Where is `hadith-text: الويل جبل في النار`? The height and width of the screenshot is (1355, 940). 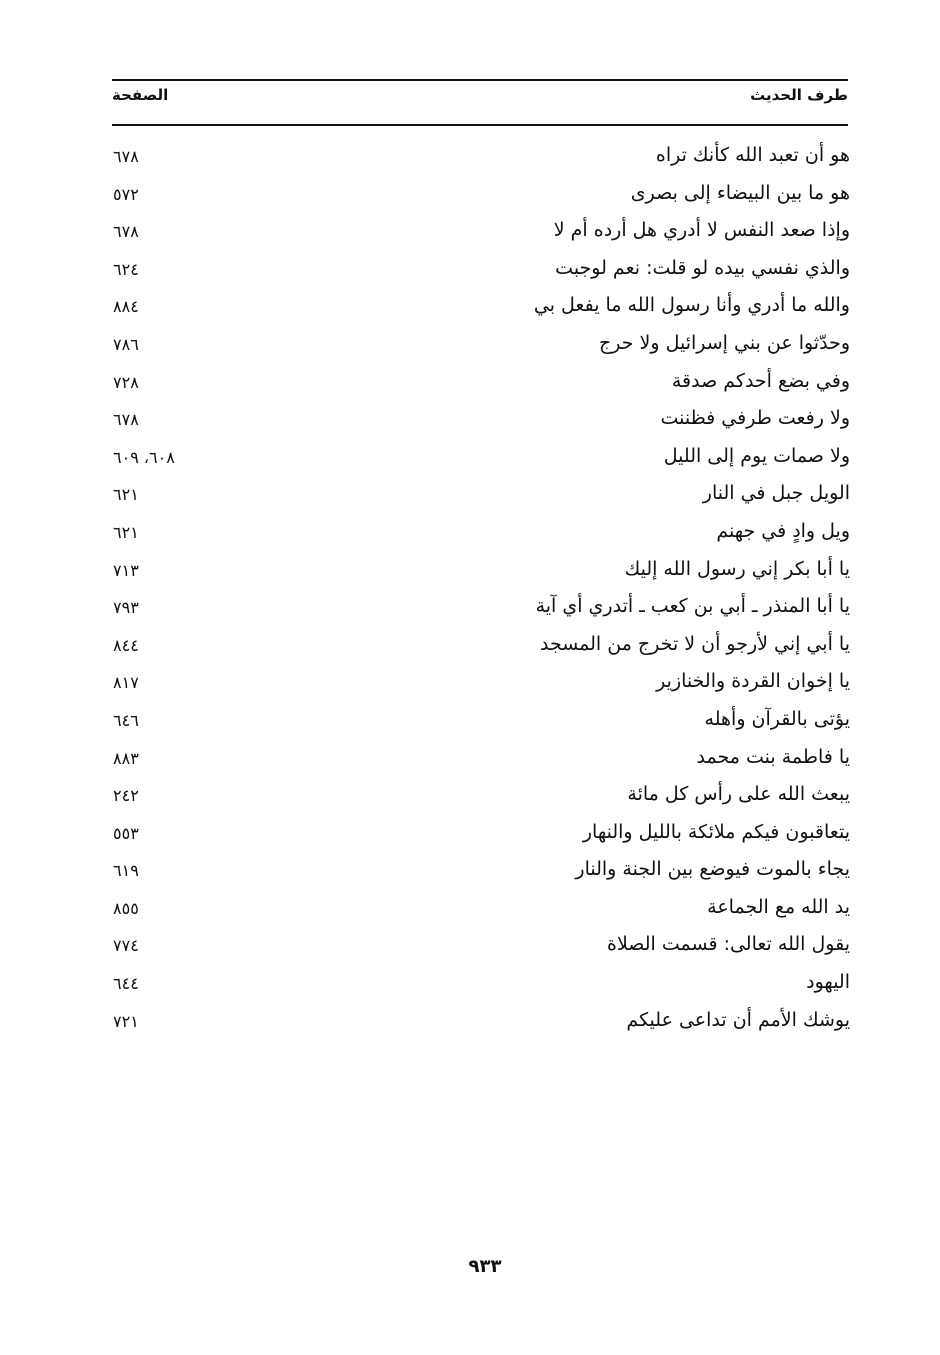 hadith-text: الويل جبل في النار is located at coordinates (776, 493).